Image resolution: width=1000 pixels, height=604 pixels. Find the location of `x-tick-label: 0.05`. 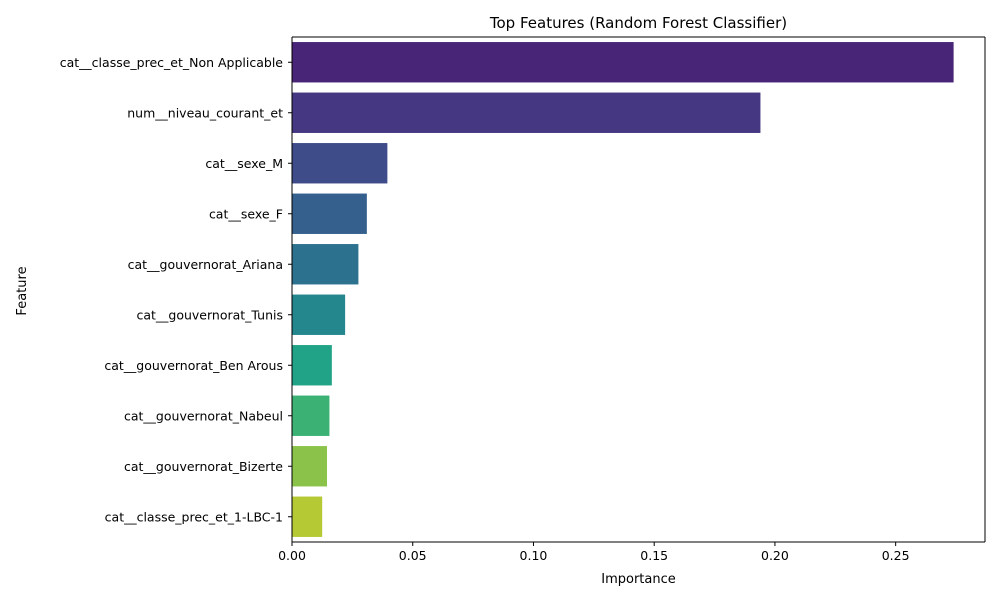

x-tick-label: 0.05 is located at coordinates (413, 555).